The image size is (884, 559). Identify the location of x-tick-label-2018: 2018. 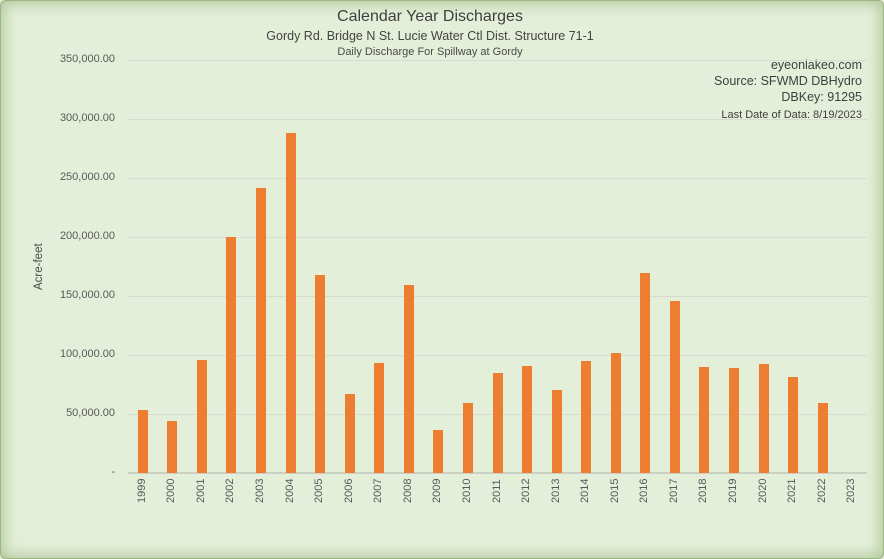
(703, 491).